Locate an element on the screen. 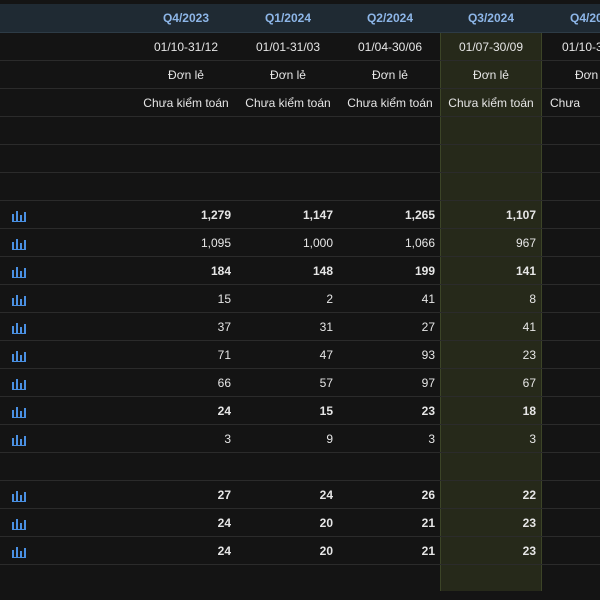 Image resolution: width=600 pixels, height=600 pixels. value-cell: 93 is located at coordinates (428, 354).